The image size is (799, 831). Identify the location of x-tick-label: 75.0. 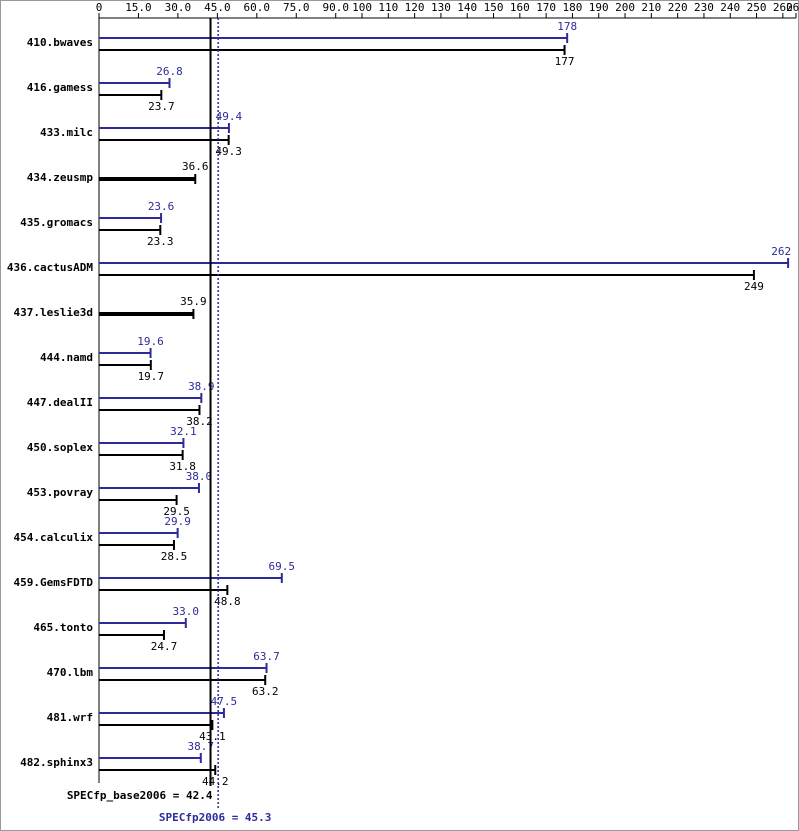
(296, 7).